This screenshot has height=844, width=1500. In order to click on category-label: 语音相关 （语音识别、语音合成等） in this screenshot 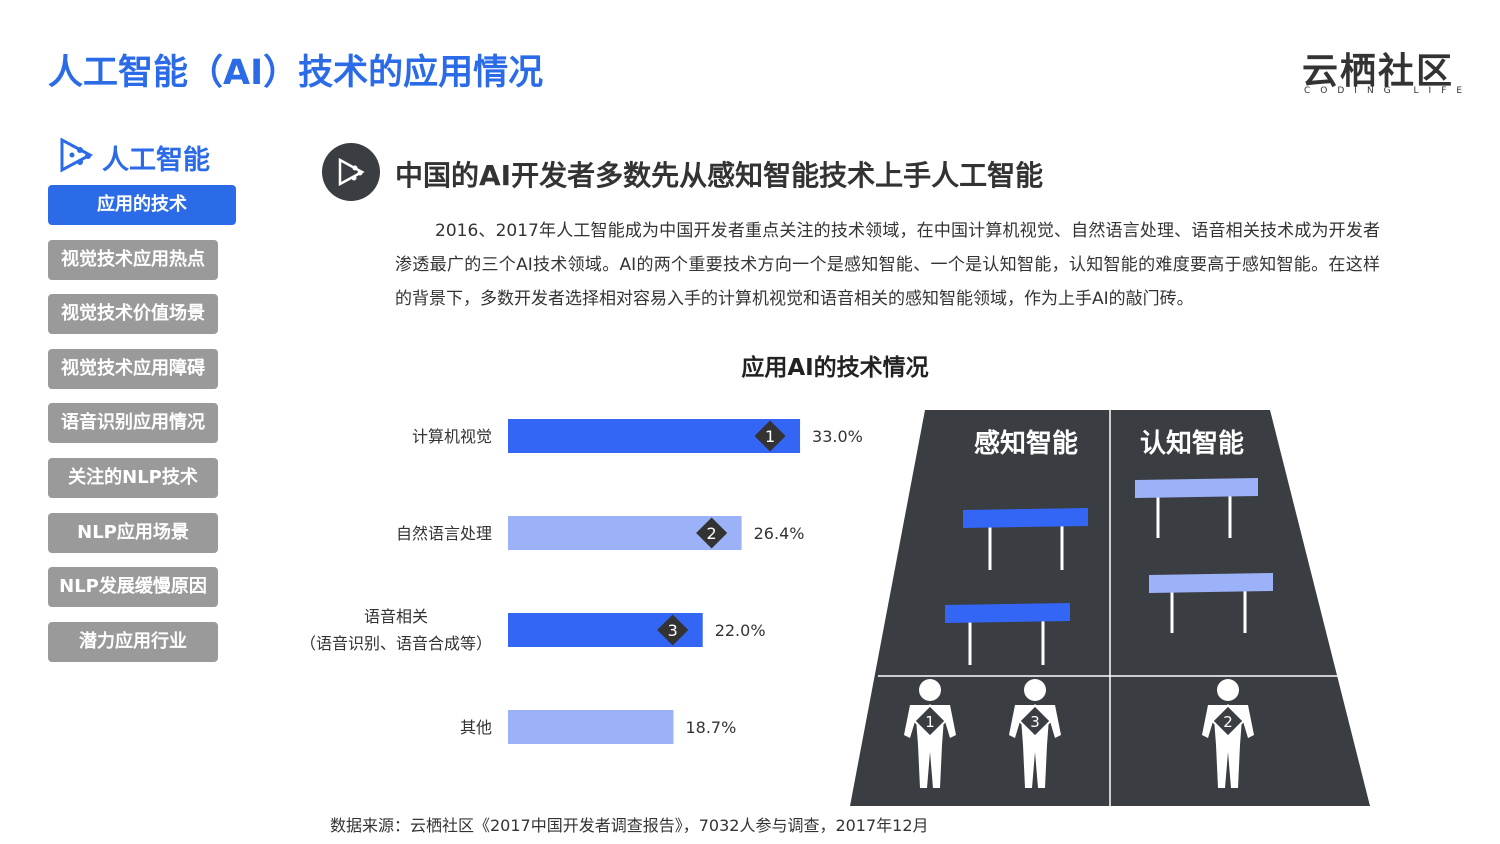, I will do `click(395, 630)`.